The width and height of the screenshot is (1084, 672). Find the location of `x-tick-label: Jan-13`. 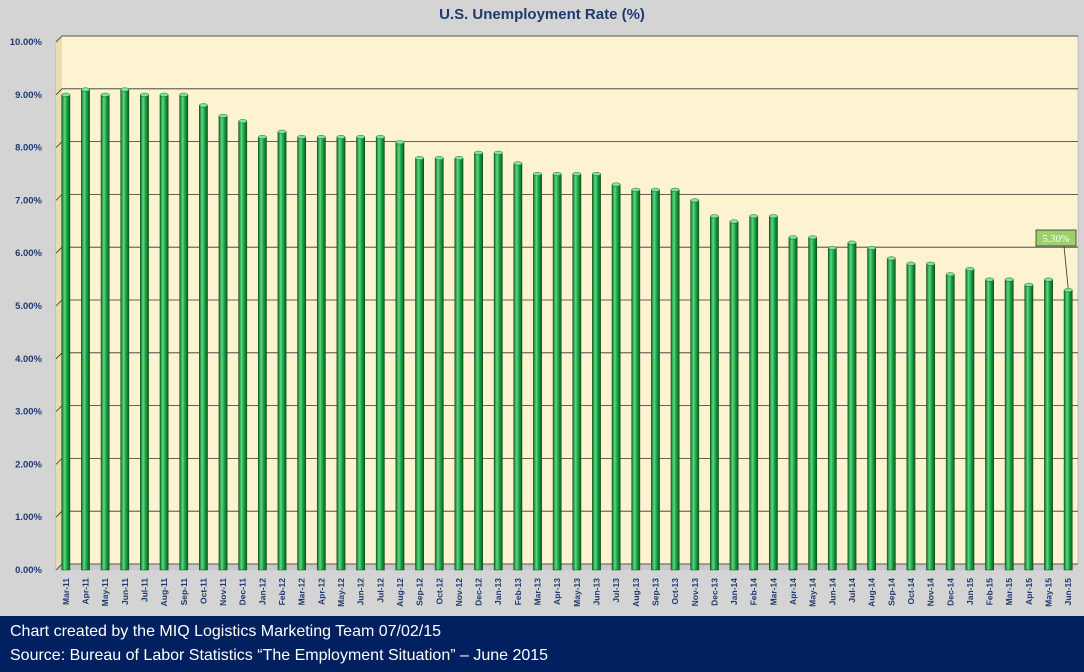

x-tick-label: Jan-13 is located at coordinates (498, 591).